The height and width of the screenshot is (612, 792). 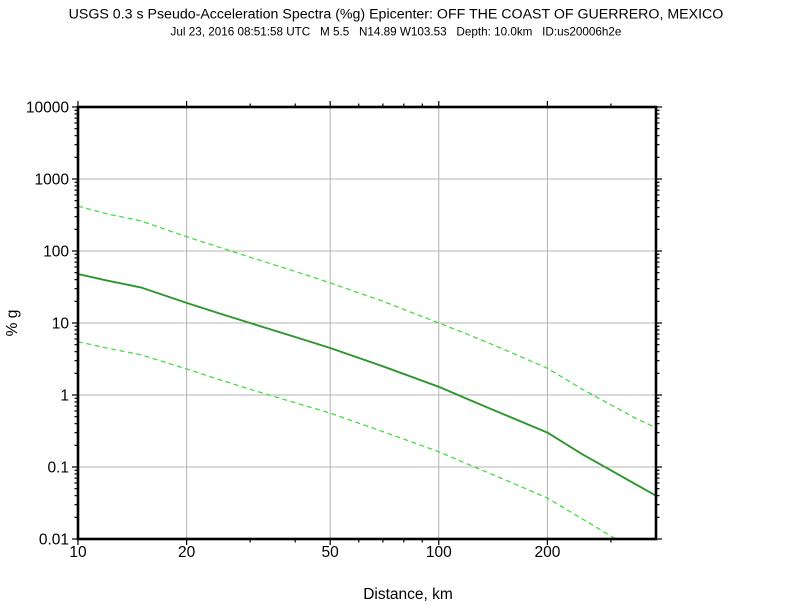 What do you see at coordinates (47, 108) in the screenshot?
I see `y-tick-label: 10000` at bounding box center [47, 108].